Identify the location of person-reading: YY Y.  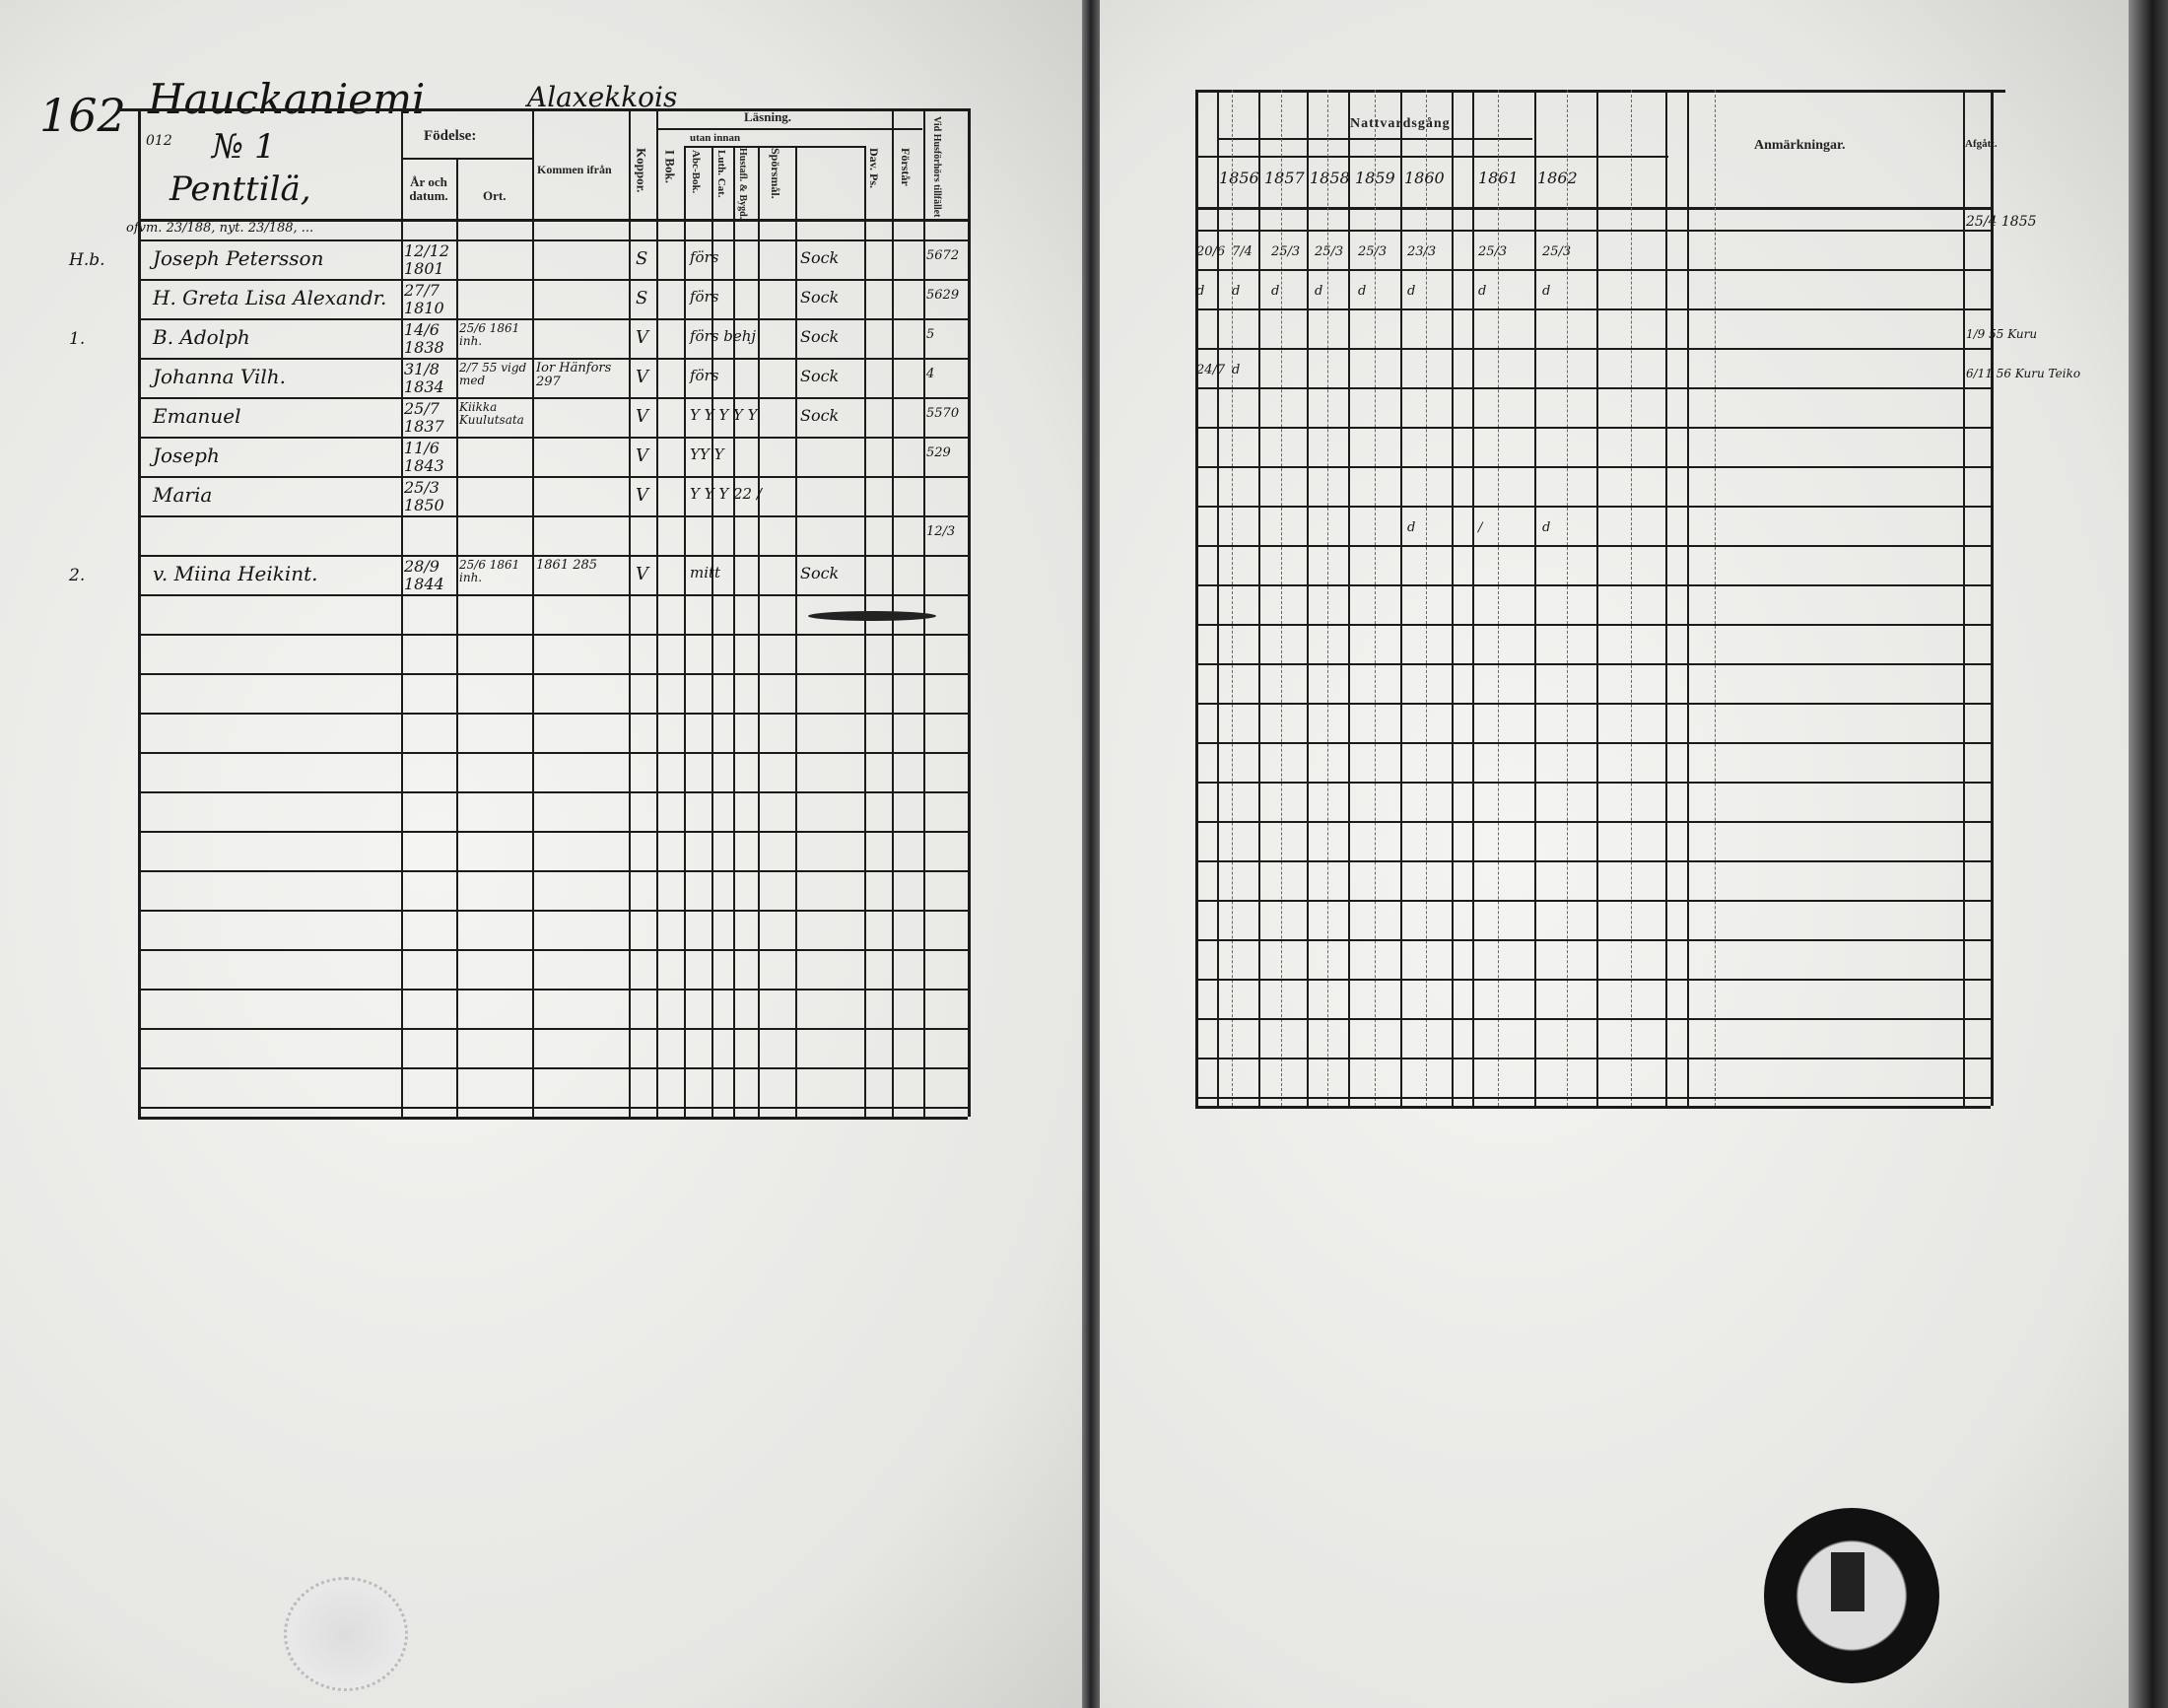
(707, 454).